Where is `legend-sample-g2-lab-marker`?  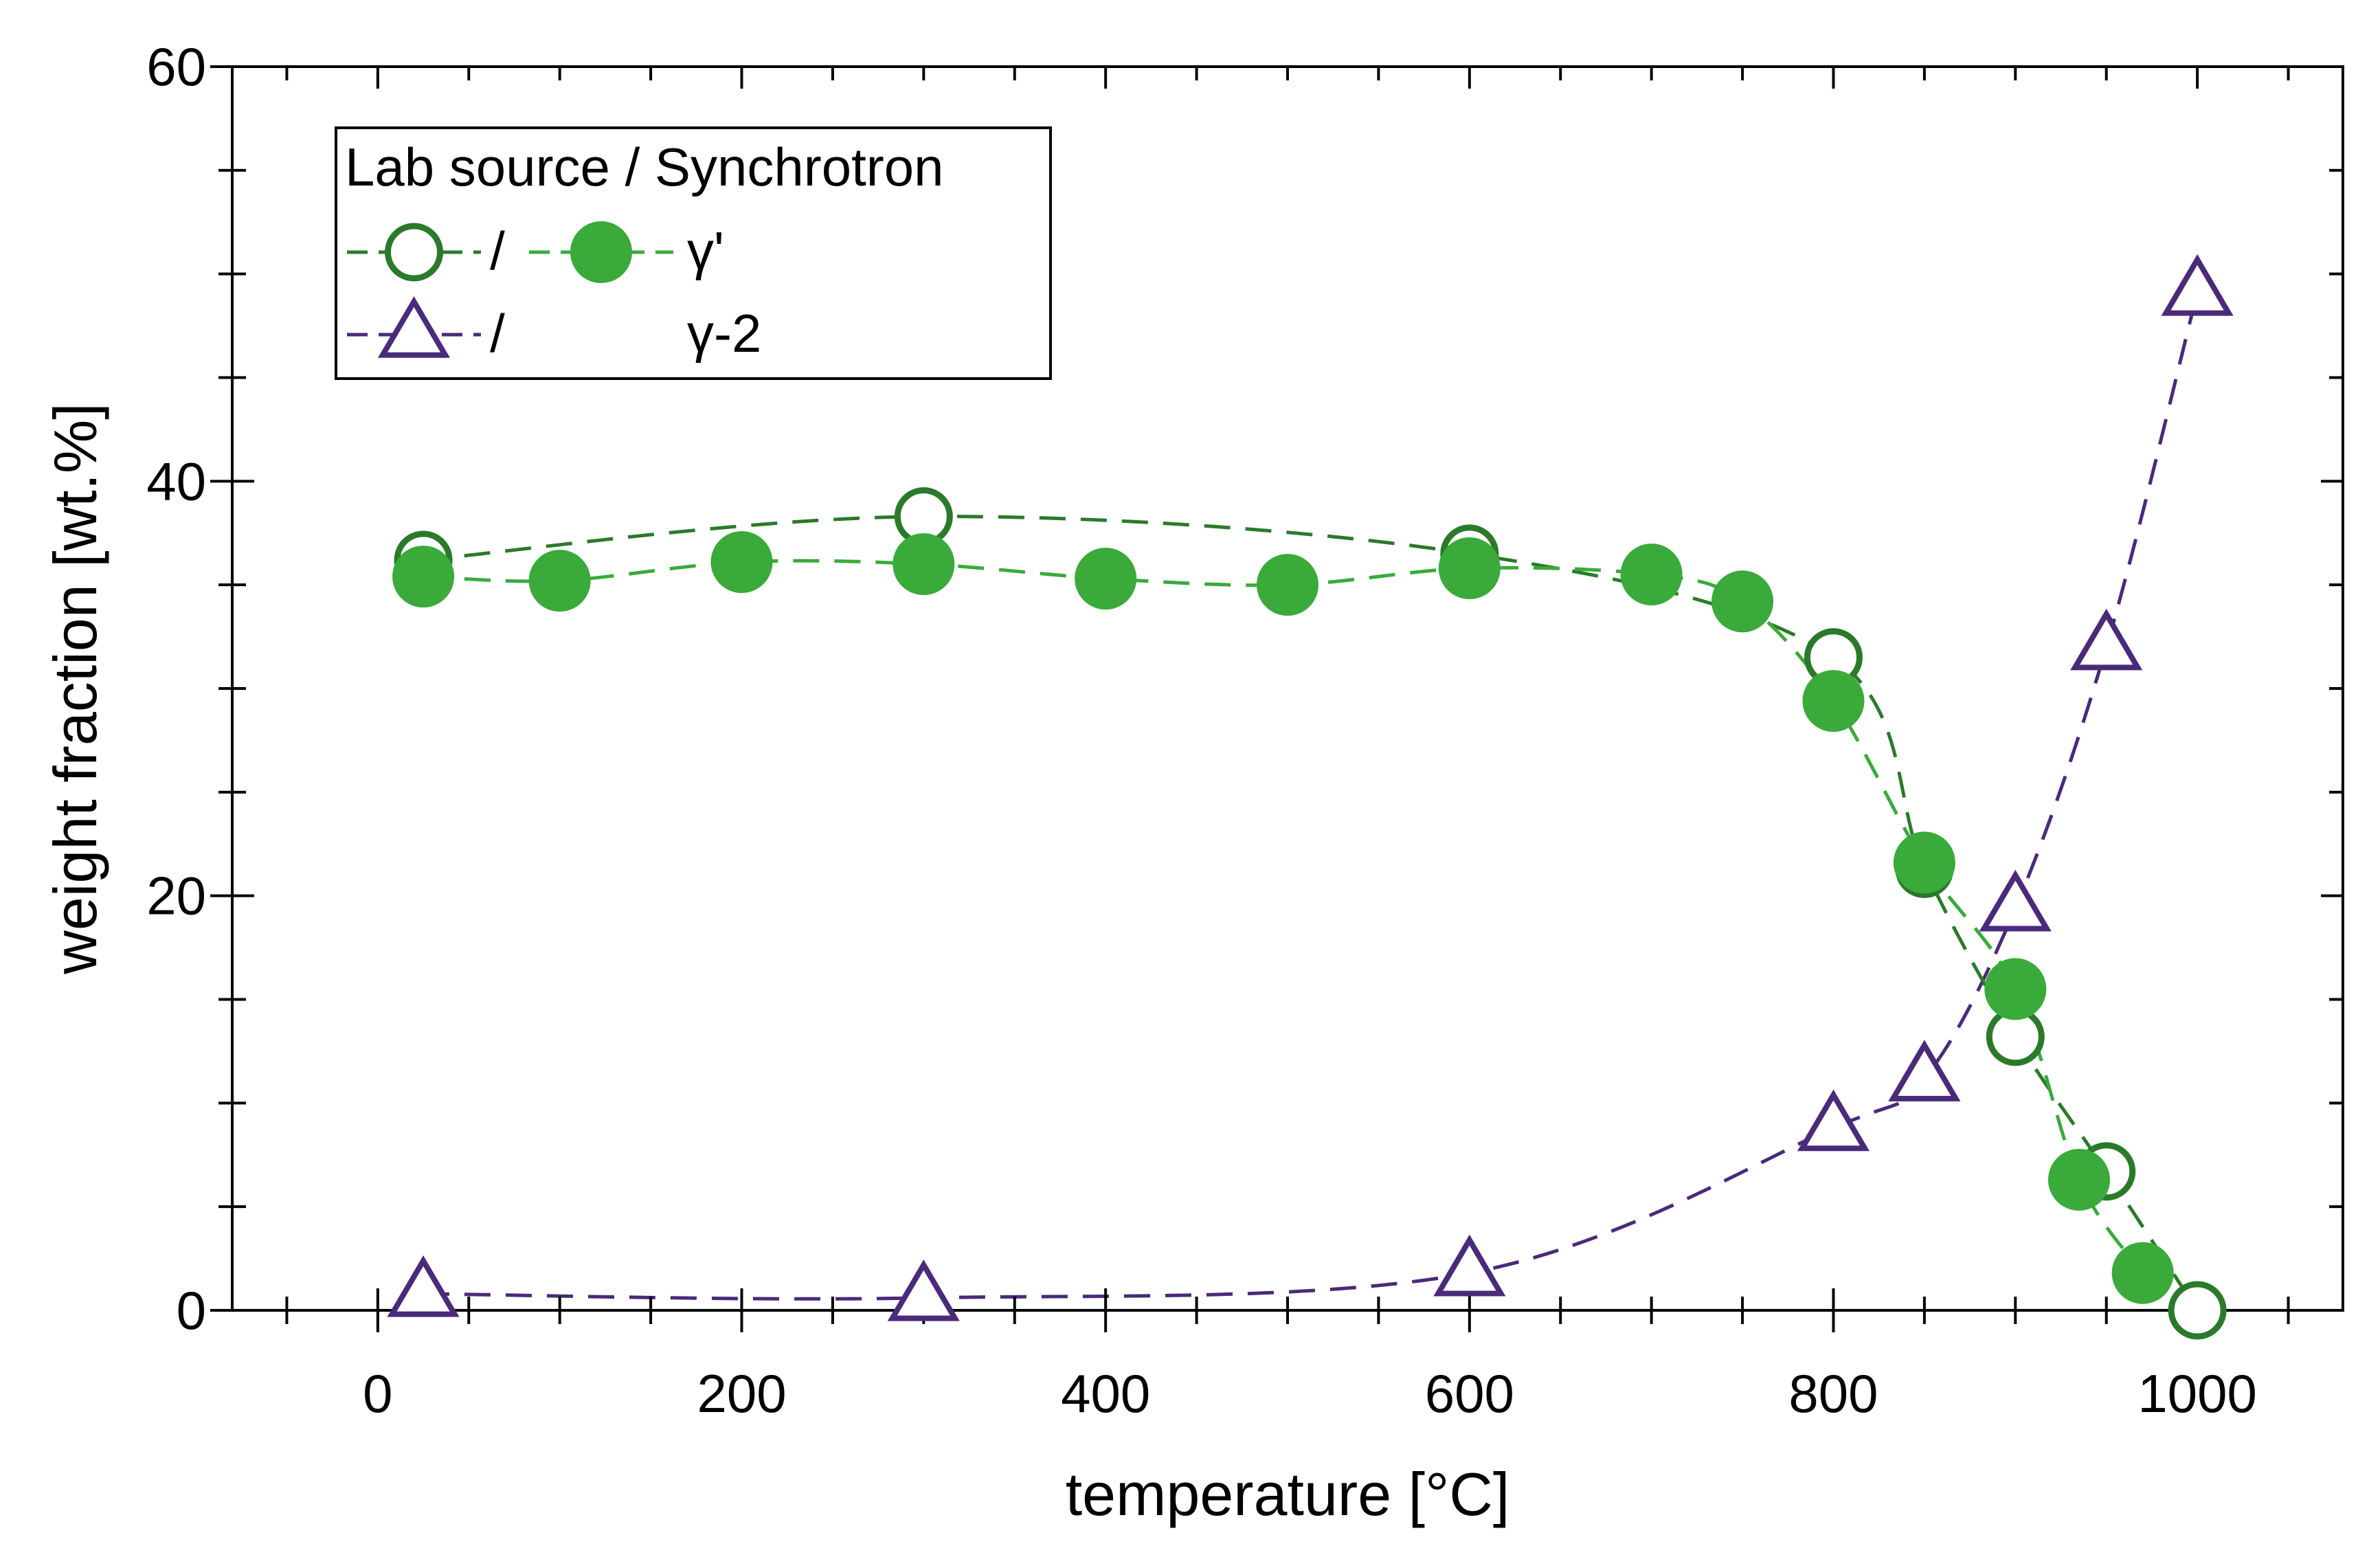
legend-sample-g2-lab-marker is located at coordinates (414, 327).